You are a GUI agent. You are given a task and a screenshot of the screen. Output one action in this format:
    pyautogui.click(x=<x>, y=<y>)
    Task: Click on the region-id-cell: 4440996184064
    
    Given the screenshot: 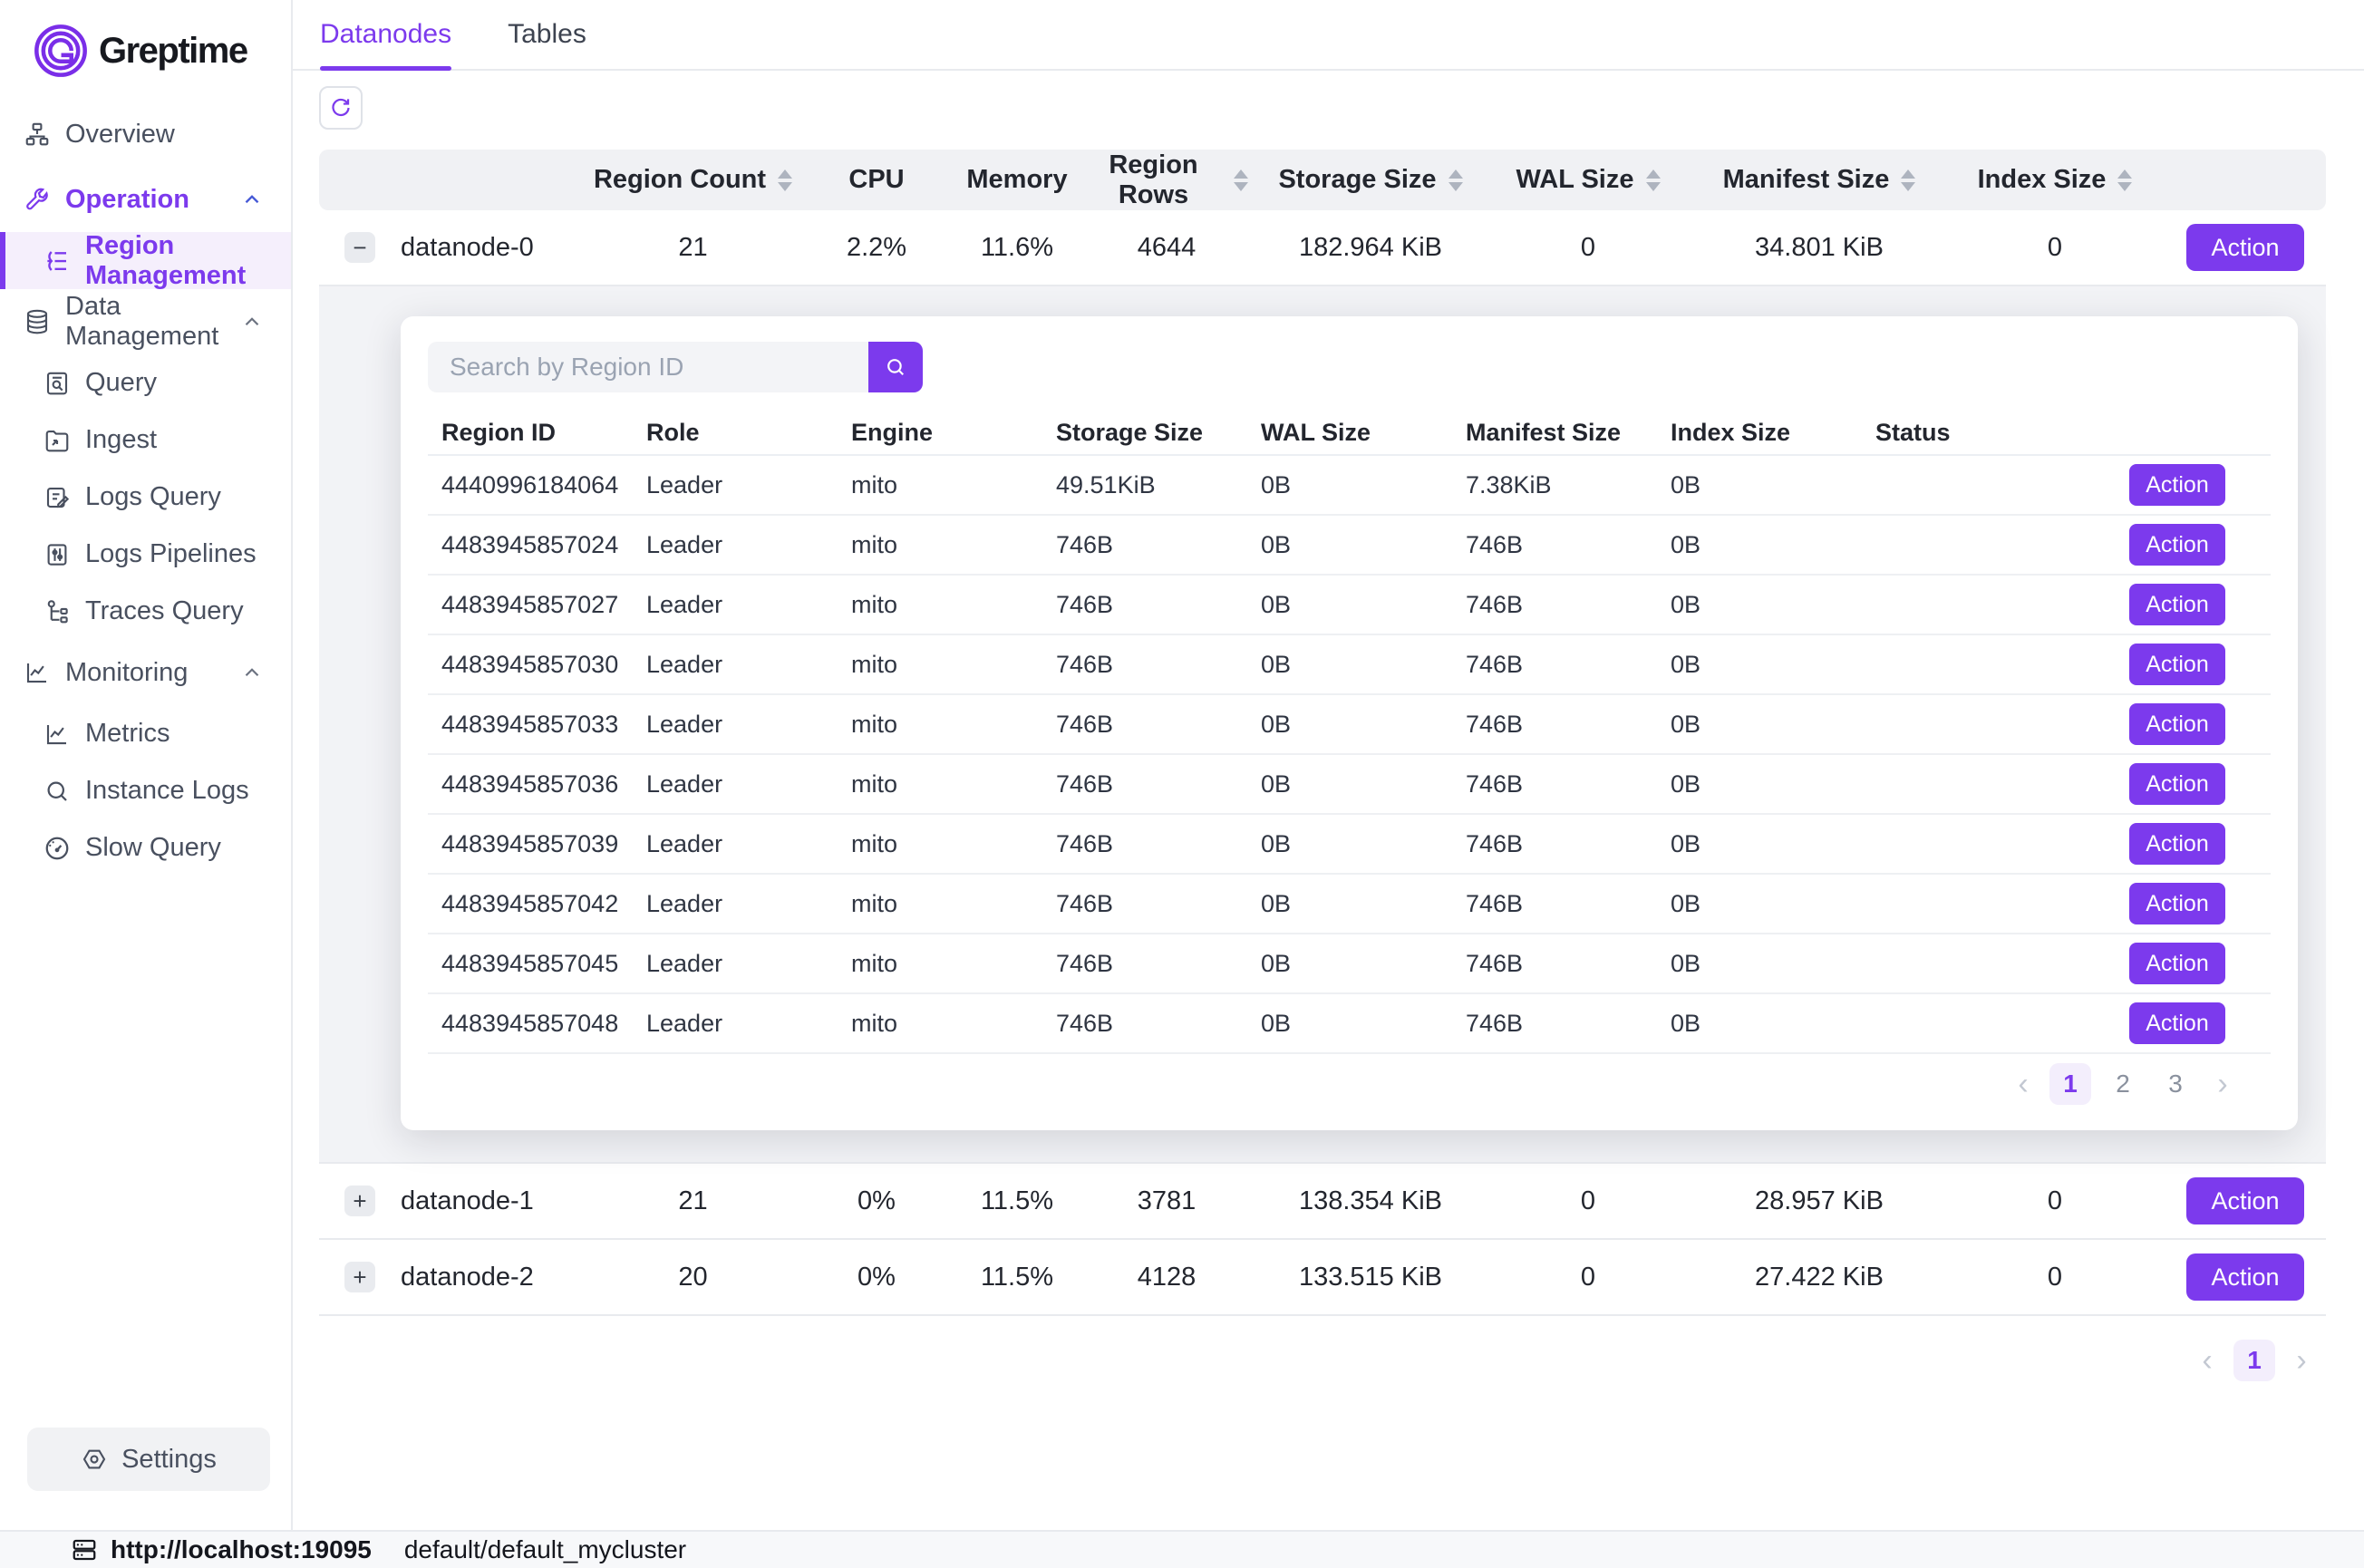 What is the action you would take?
    pyautogui.click(x=530, y=484)
    